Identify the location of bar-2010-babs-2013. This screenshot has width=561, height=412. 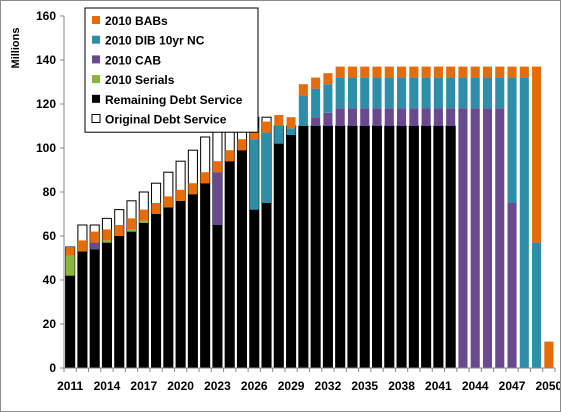
(95, 237).